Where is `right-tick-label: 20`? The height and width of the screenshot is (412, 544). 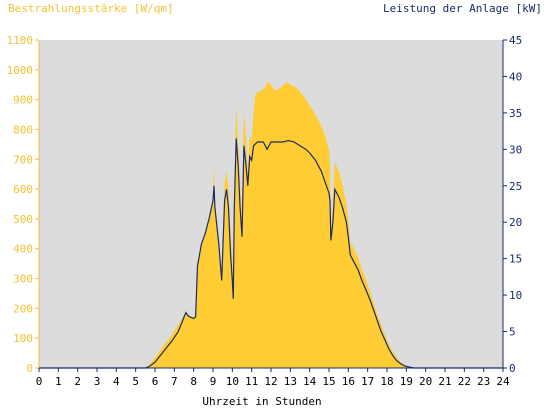
right-tick-label: 20 is located at coordinates (515, 222).